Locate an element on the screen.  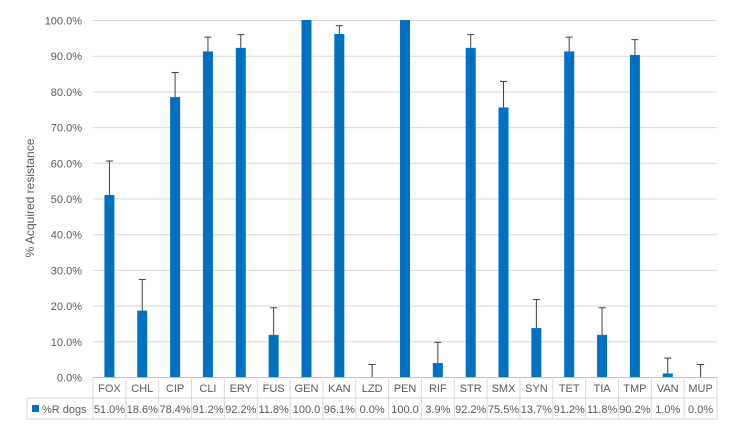
x-tick-label: FUS is located at coordinates (274, 389).